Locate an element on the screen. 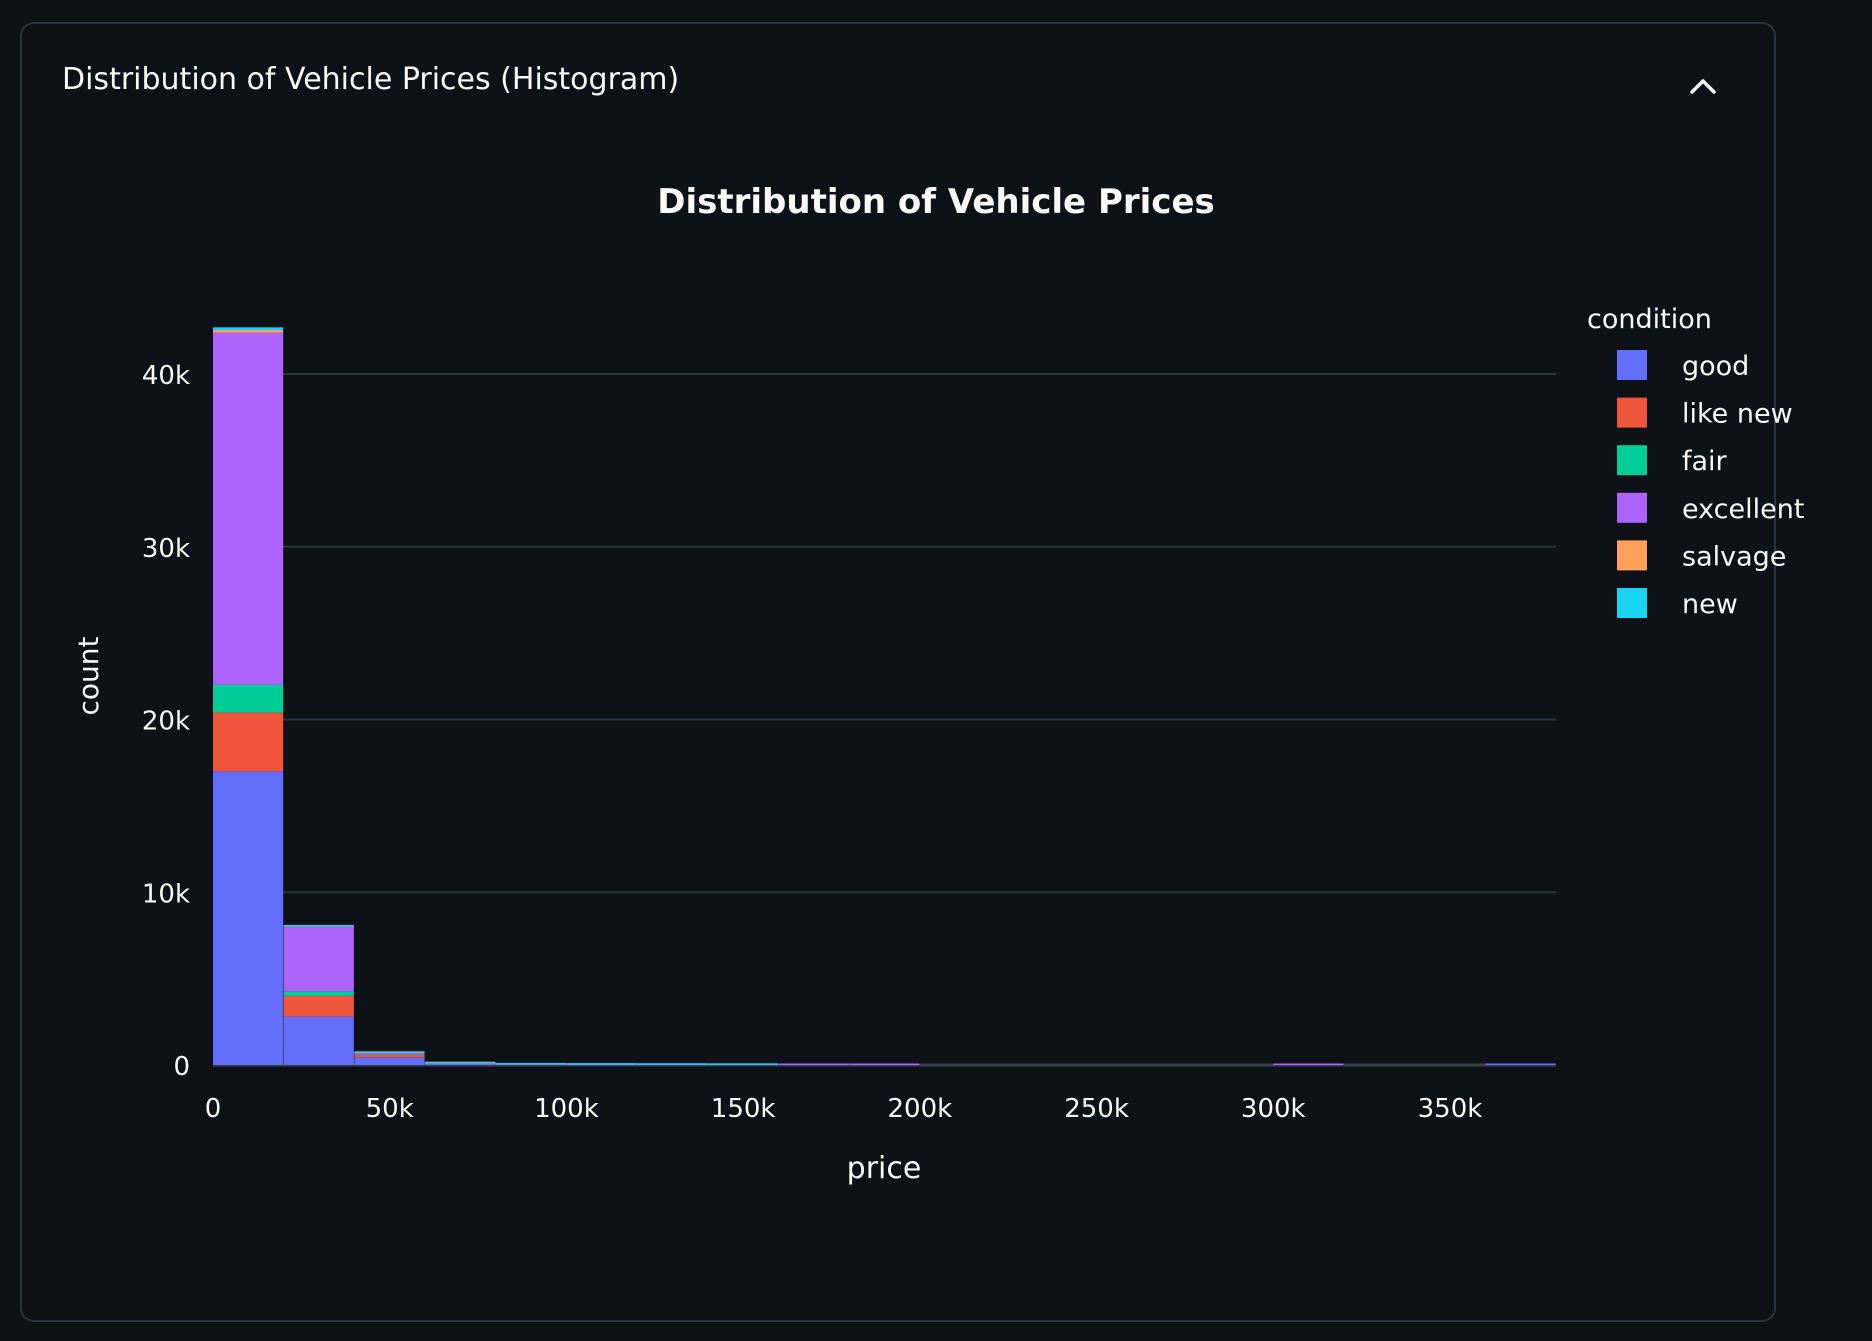 The height and width of the screenshot is (1341, 1872). x-axis-label: price is located at coordinates (884, 1168).